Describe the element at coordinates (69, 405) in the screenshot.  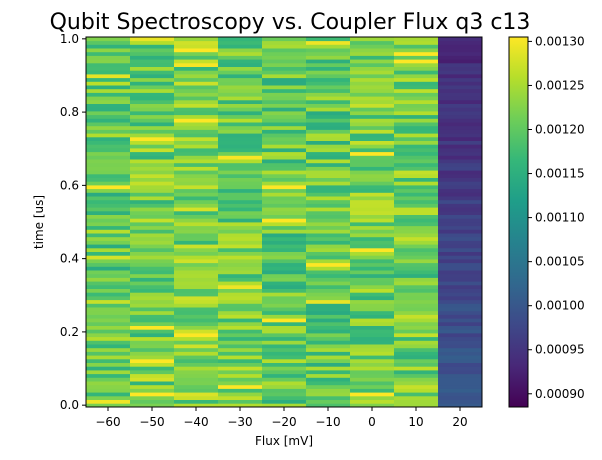
I see `y-tick-label: 0.0` at that location.